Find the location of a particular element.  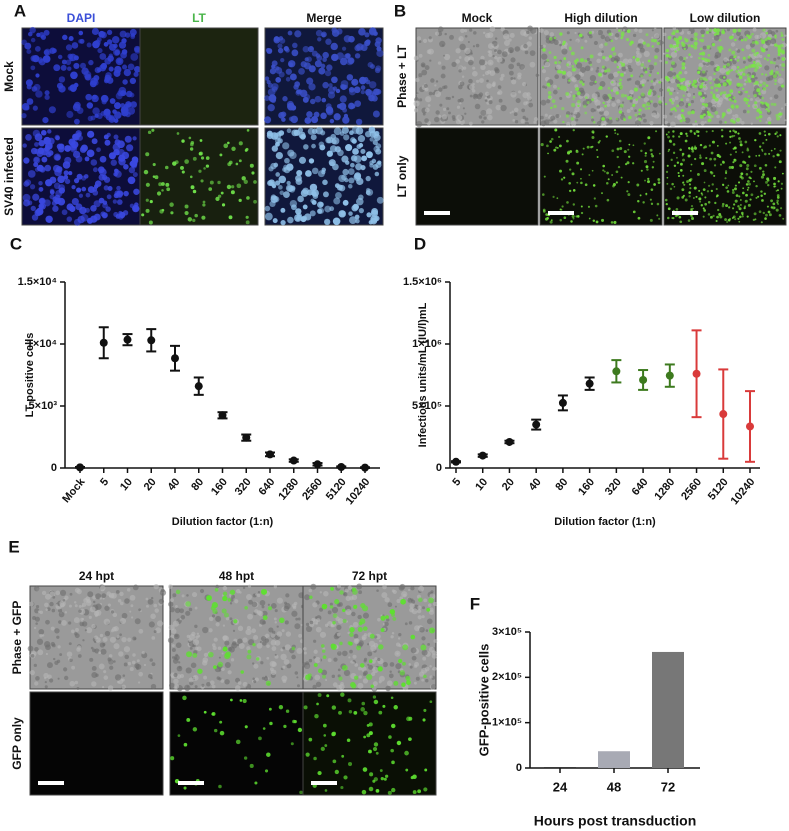

column-header: Mock is located at coordinates (477, 18).